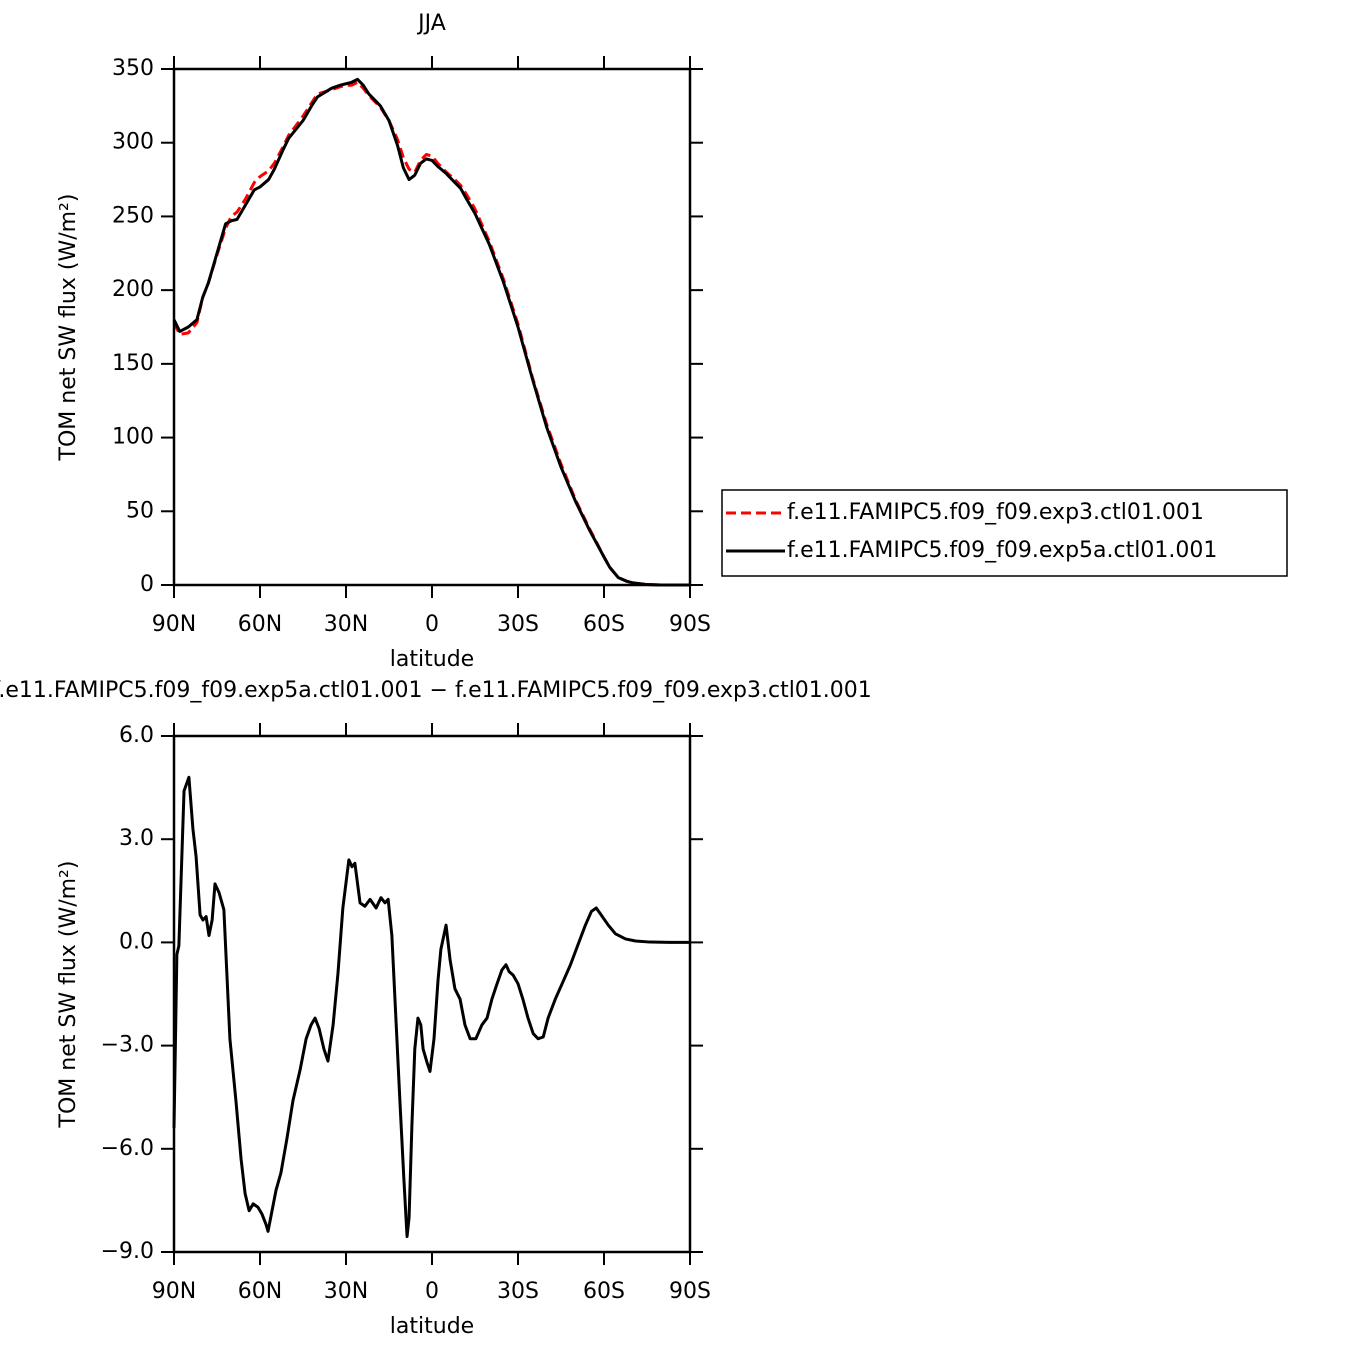 Image resolution: width=1347 pixels, height=1347 pixels. Describe the element at coordinates (133, 68) in the screenshot. I see `y-tick-label: 350` at that location.